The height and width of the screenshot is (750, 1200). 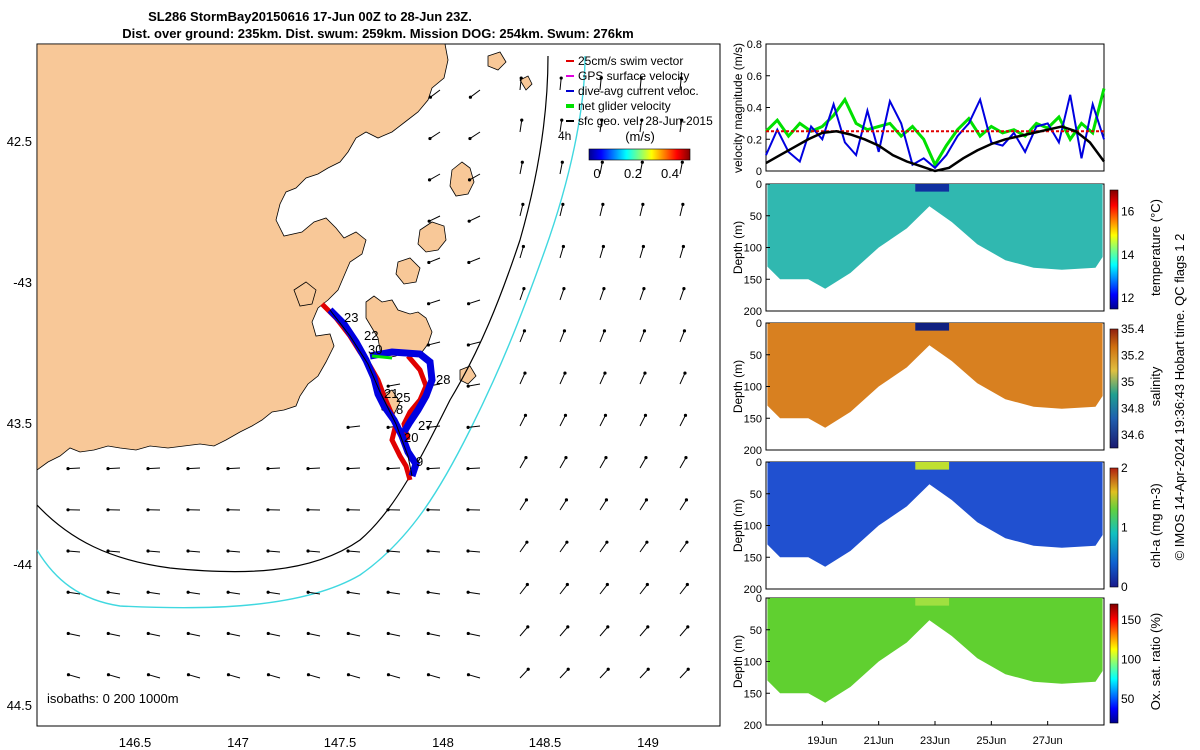 What do you see at coordinates (756, 631) in the screenshot?
I see `y-tick-label: 50` at bounding box center [756, 631].